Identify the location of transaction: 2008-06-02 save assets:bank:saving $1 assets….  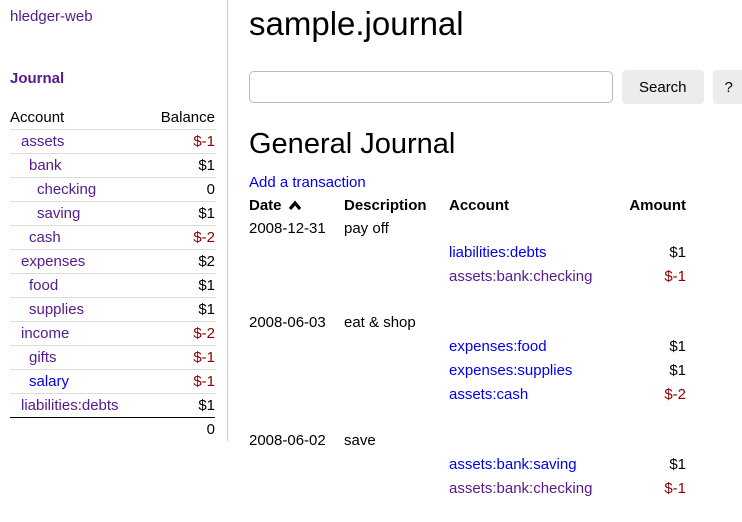
(467, 464).